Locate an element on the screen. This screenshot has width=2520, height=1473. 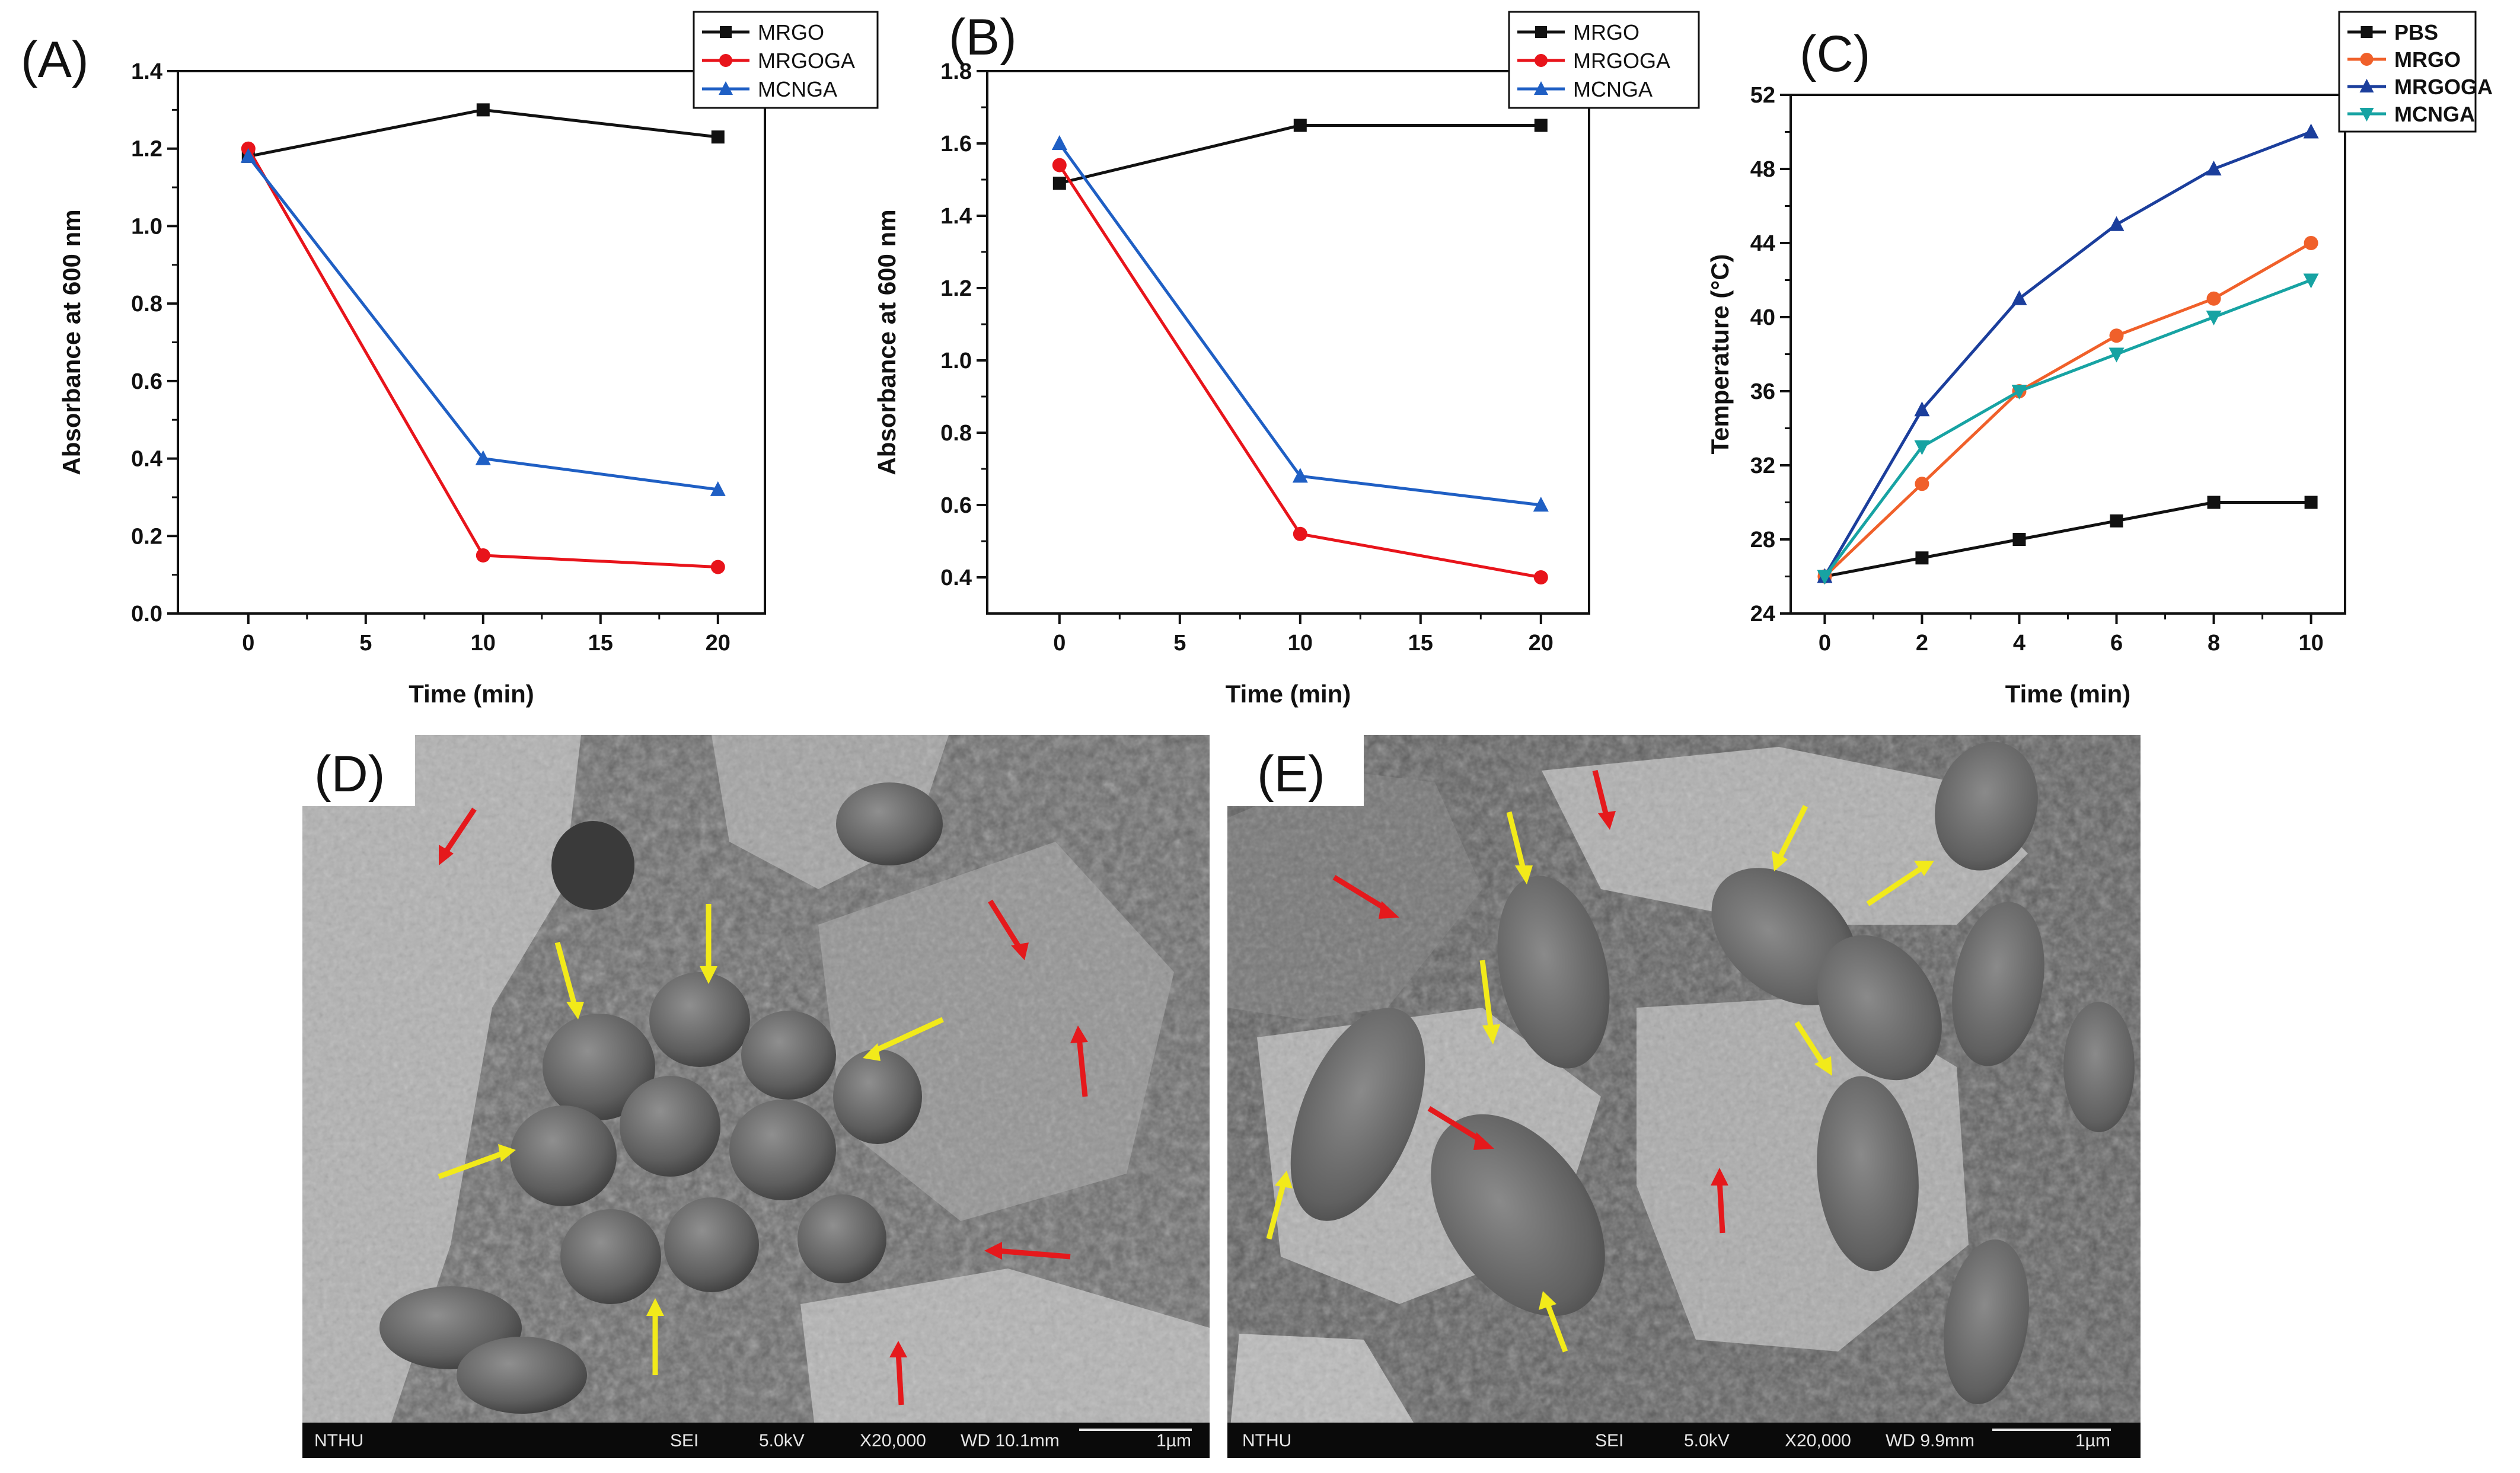
sem-d-mode: SEI is located at coordinates (684, 1440).